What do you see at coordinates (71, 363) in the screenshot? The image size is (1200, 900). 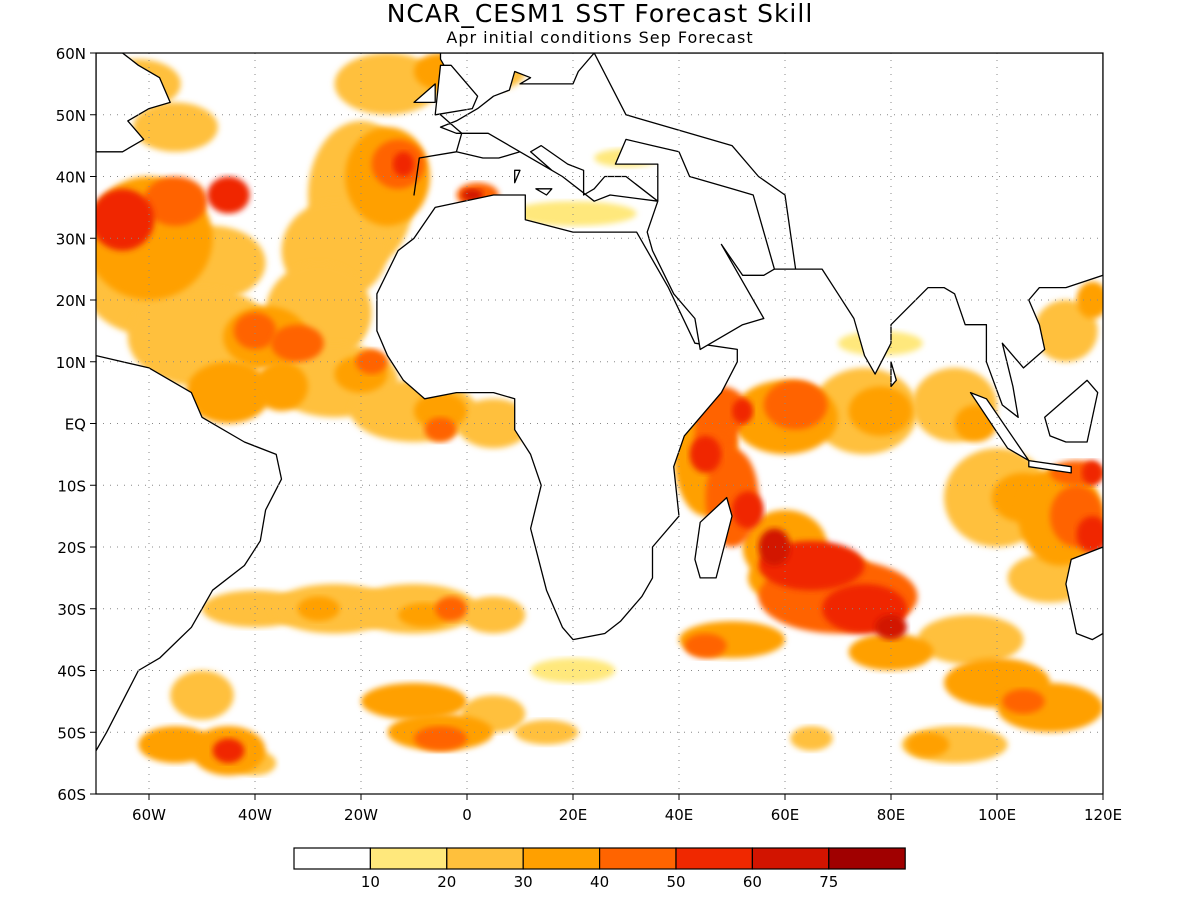 I see `lat-tick-label: 10N` at bounding box center [71, 363].